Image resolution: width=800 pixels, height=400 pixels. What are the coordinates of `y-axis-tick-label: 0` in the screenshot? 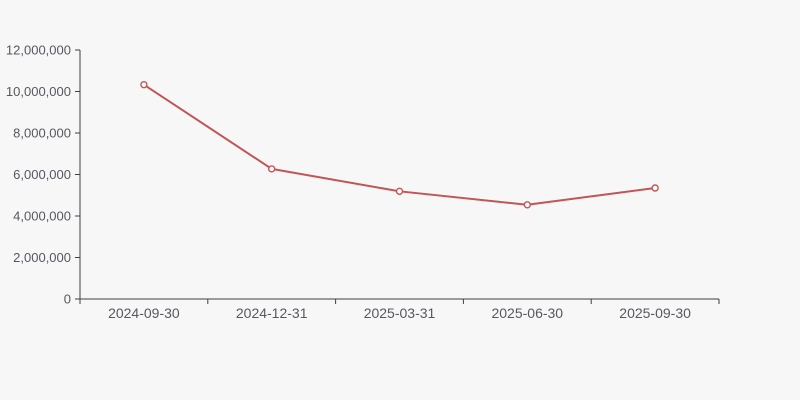 It's located at (67, 299).